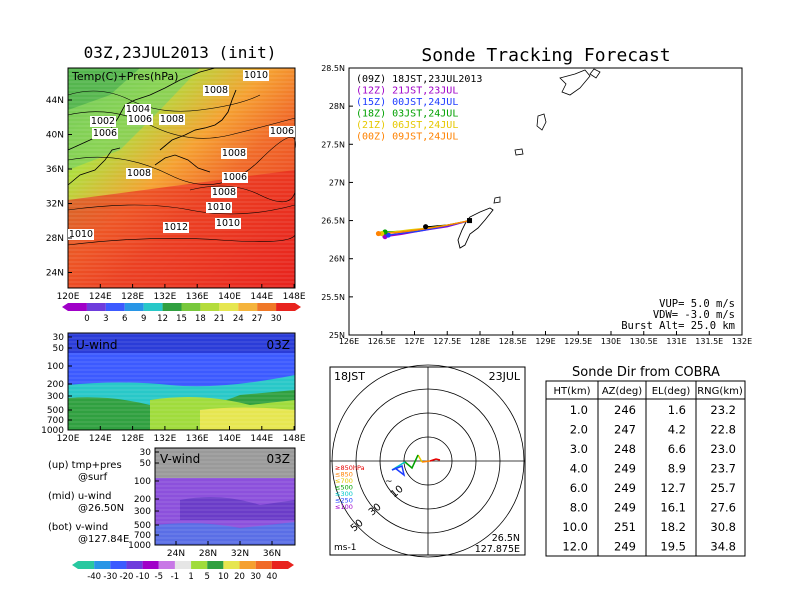  What do you see at coordinates (298, 307) in the screenshot?
I see `colorbar-arrow-right` at bounding box center [298, 307].